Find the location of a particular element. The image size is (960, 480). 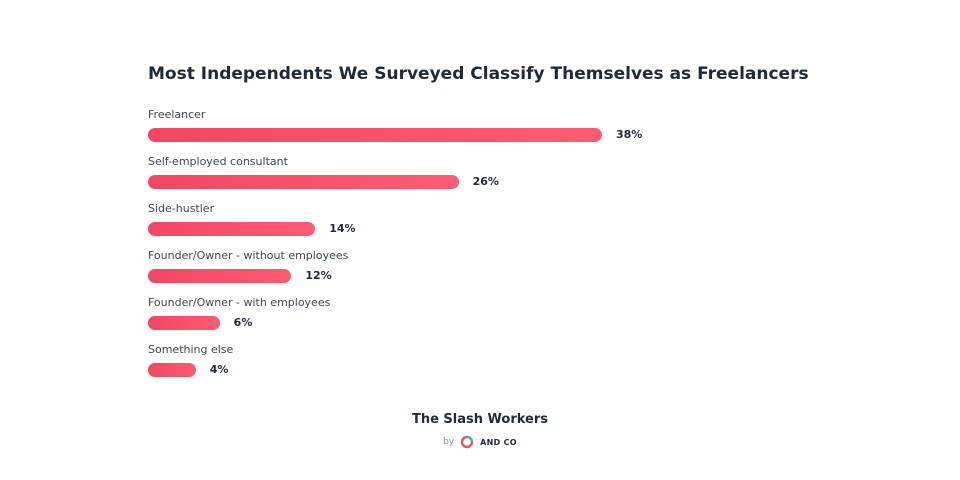

bar-row: Founder/Owner - without employees 12% is located at coordinates (458, 269).